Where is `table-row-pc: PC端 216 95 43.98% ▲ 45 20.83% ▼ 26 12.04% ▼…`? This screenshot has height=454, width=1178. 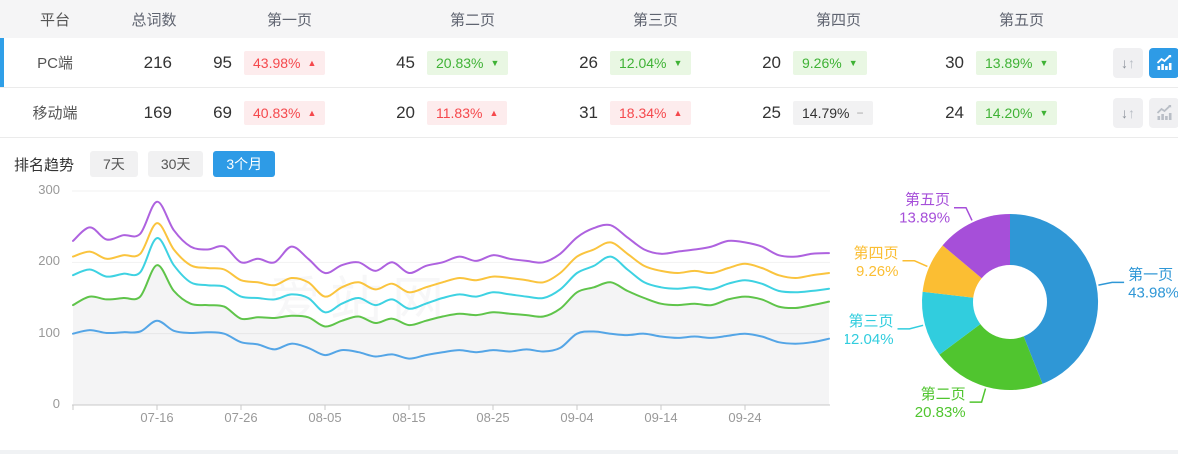 table-row-pc: PC端 216 95 43.98% ▲ 45 20.83% ▼ 26 12.04% ▼… is located at coordinates (589, 63).